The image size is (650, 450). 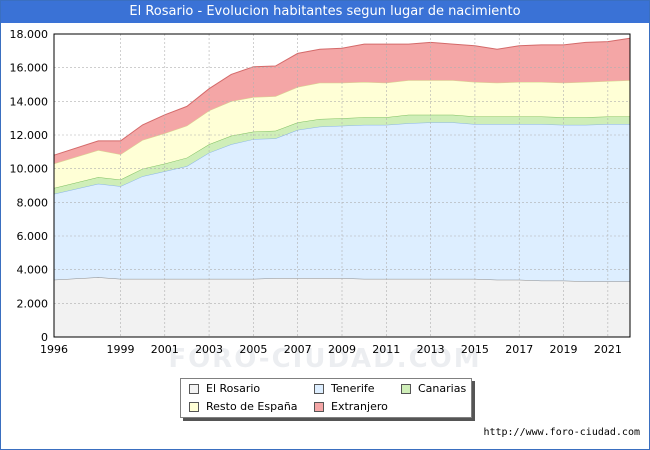 I want to click on y-tick-label: 16.000, so click(x=29, y=68).